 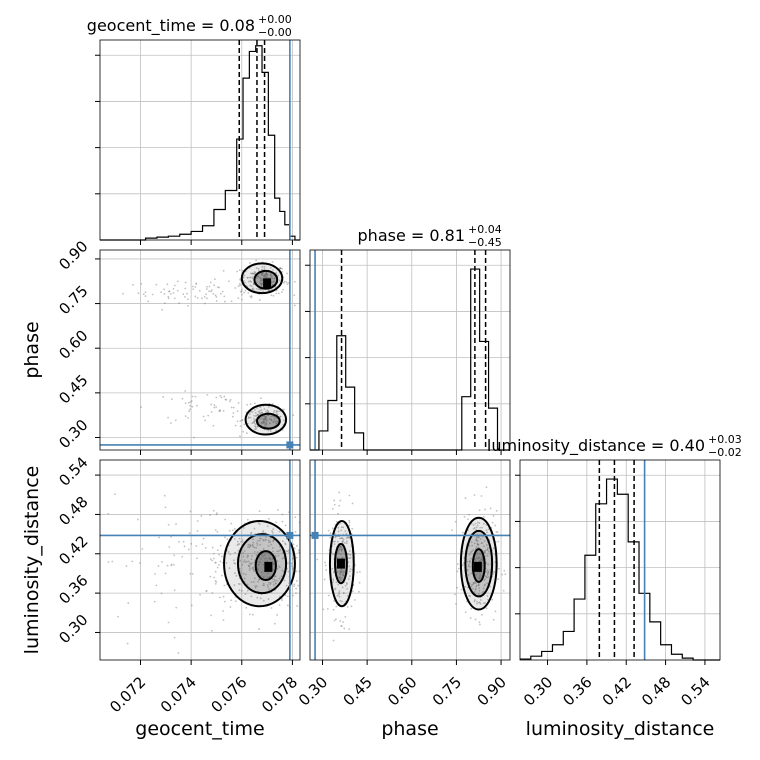 I want to click on panel-title-plus: +0.04, so click(x=485, y=229).